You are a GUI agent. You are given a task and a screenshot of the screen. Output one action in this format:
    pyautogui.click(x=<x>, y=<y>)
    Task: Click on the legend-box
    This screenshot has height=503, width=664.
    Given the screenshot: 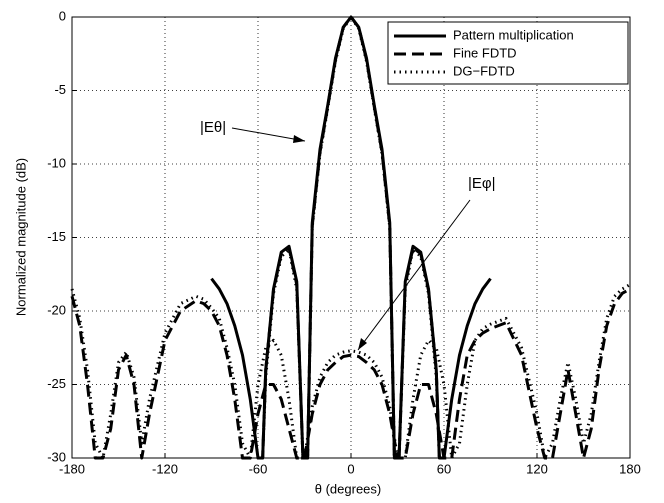 What is the action you would take?
    pyautogui.click(x=508, y=53)
    